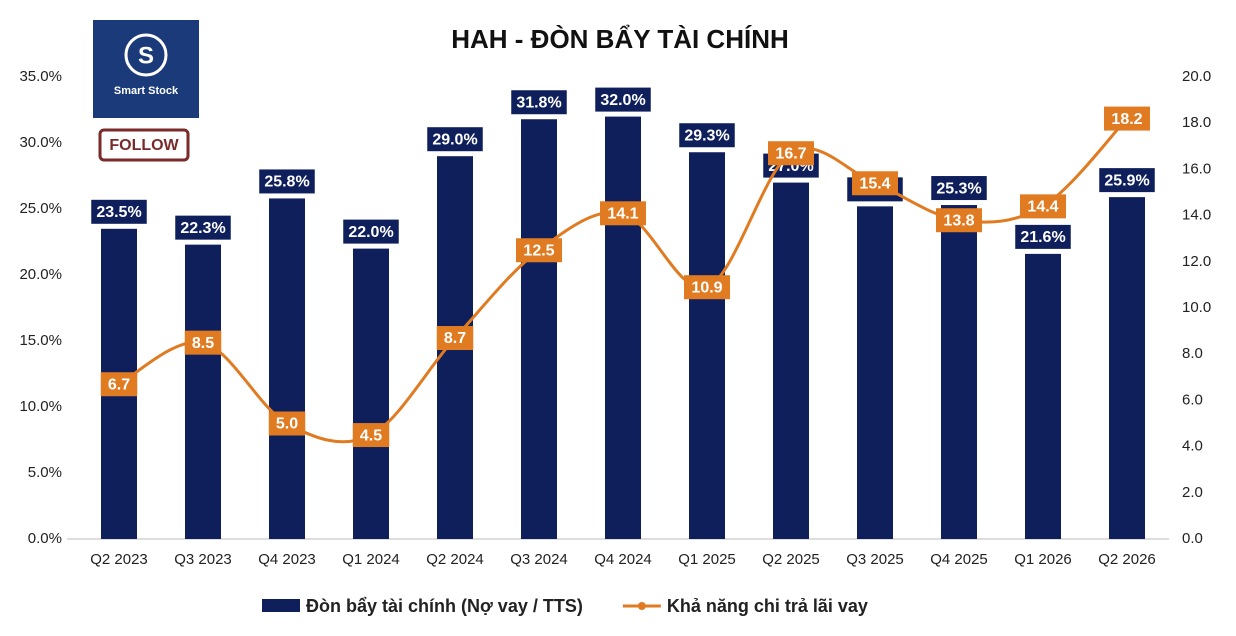 The width and height of the screenshot is (1236, 636). What do you see at coordinates (791, 559) in the screenshot?
I see `x-tick-label: Q2 2025` at bounding box center [791, 559].